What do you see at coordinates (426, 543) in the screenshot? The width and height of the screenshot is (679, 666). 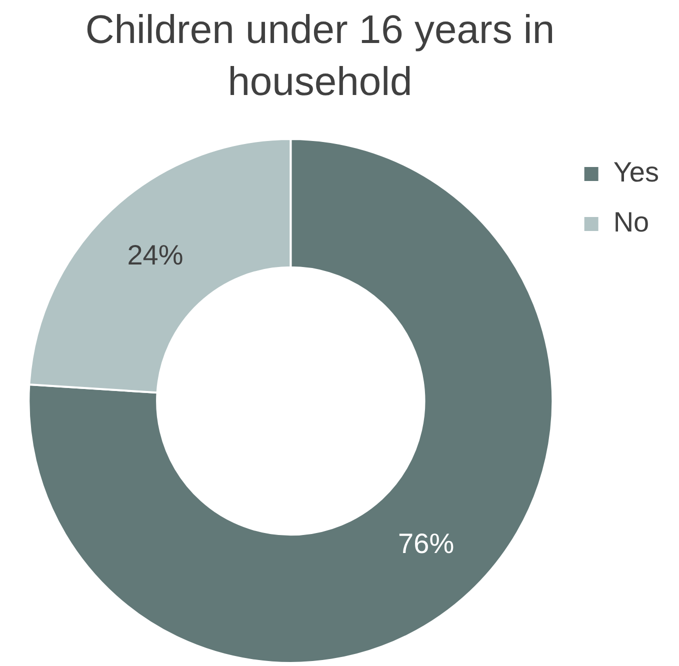 I see `data-label: 76%` at bounding box center [426, 543].